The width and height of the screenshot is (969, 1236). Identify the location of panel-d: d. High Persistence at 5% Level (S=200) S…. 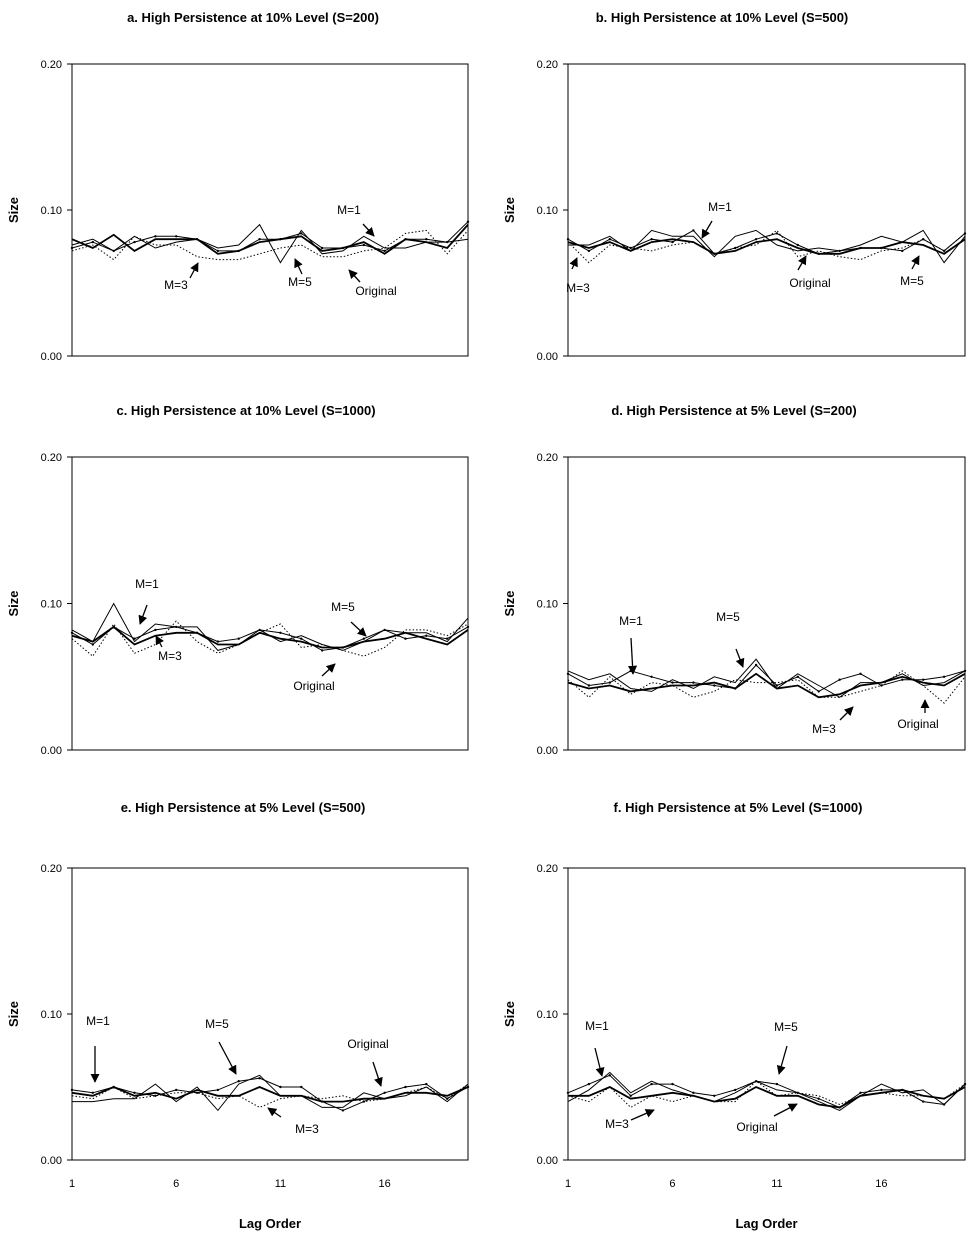
(734, 580).